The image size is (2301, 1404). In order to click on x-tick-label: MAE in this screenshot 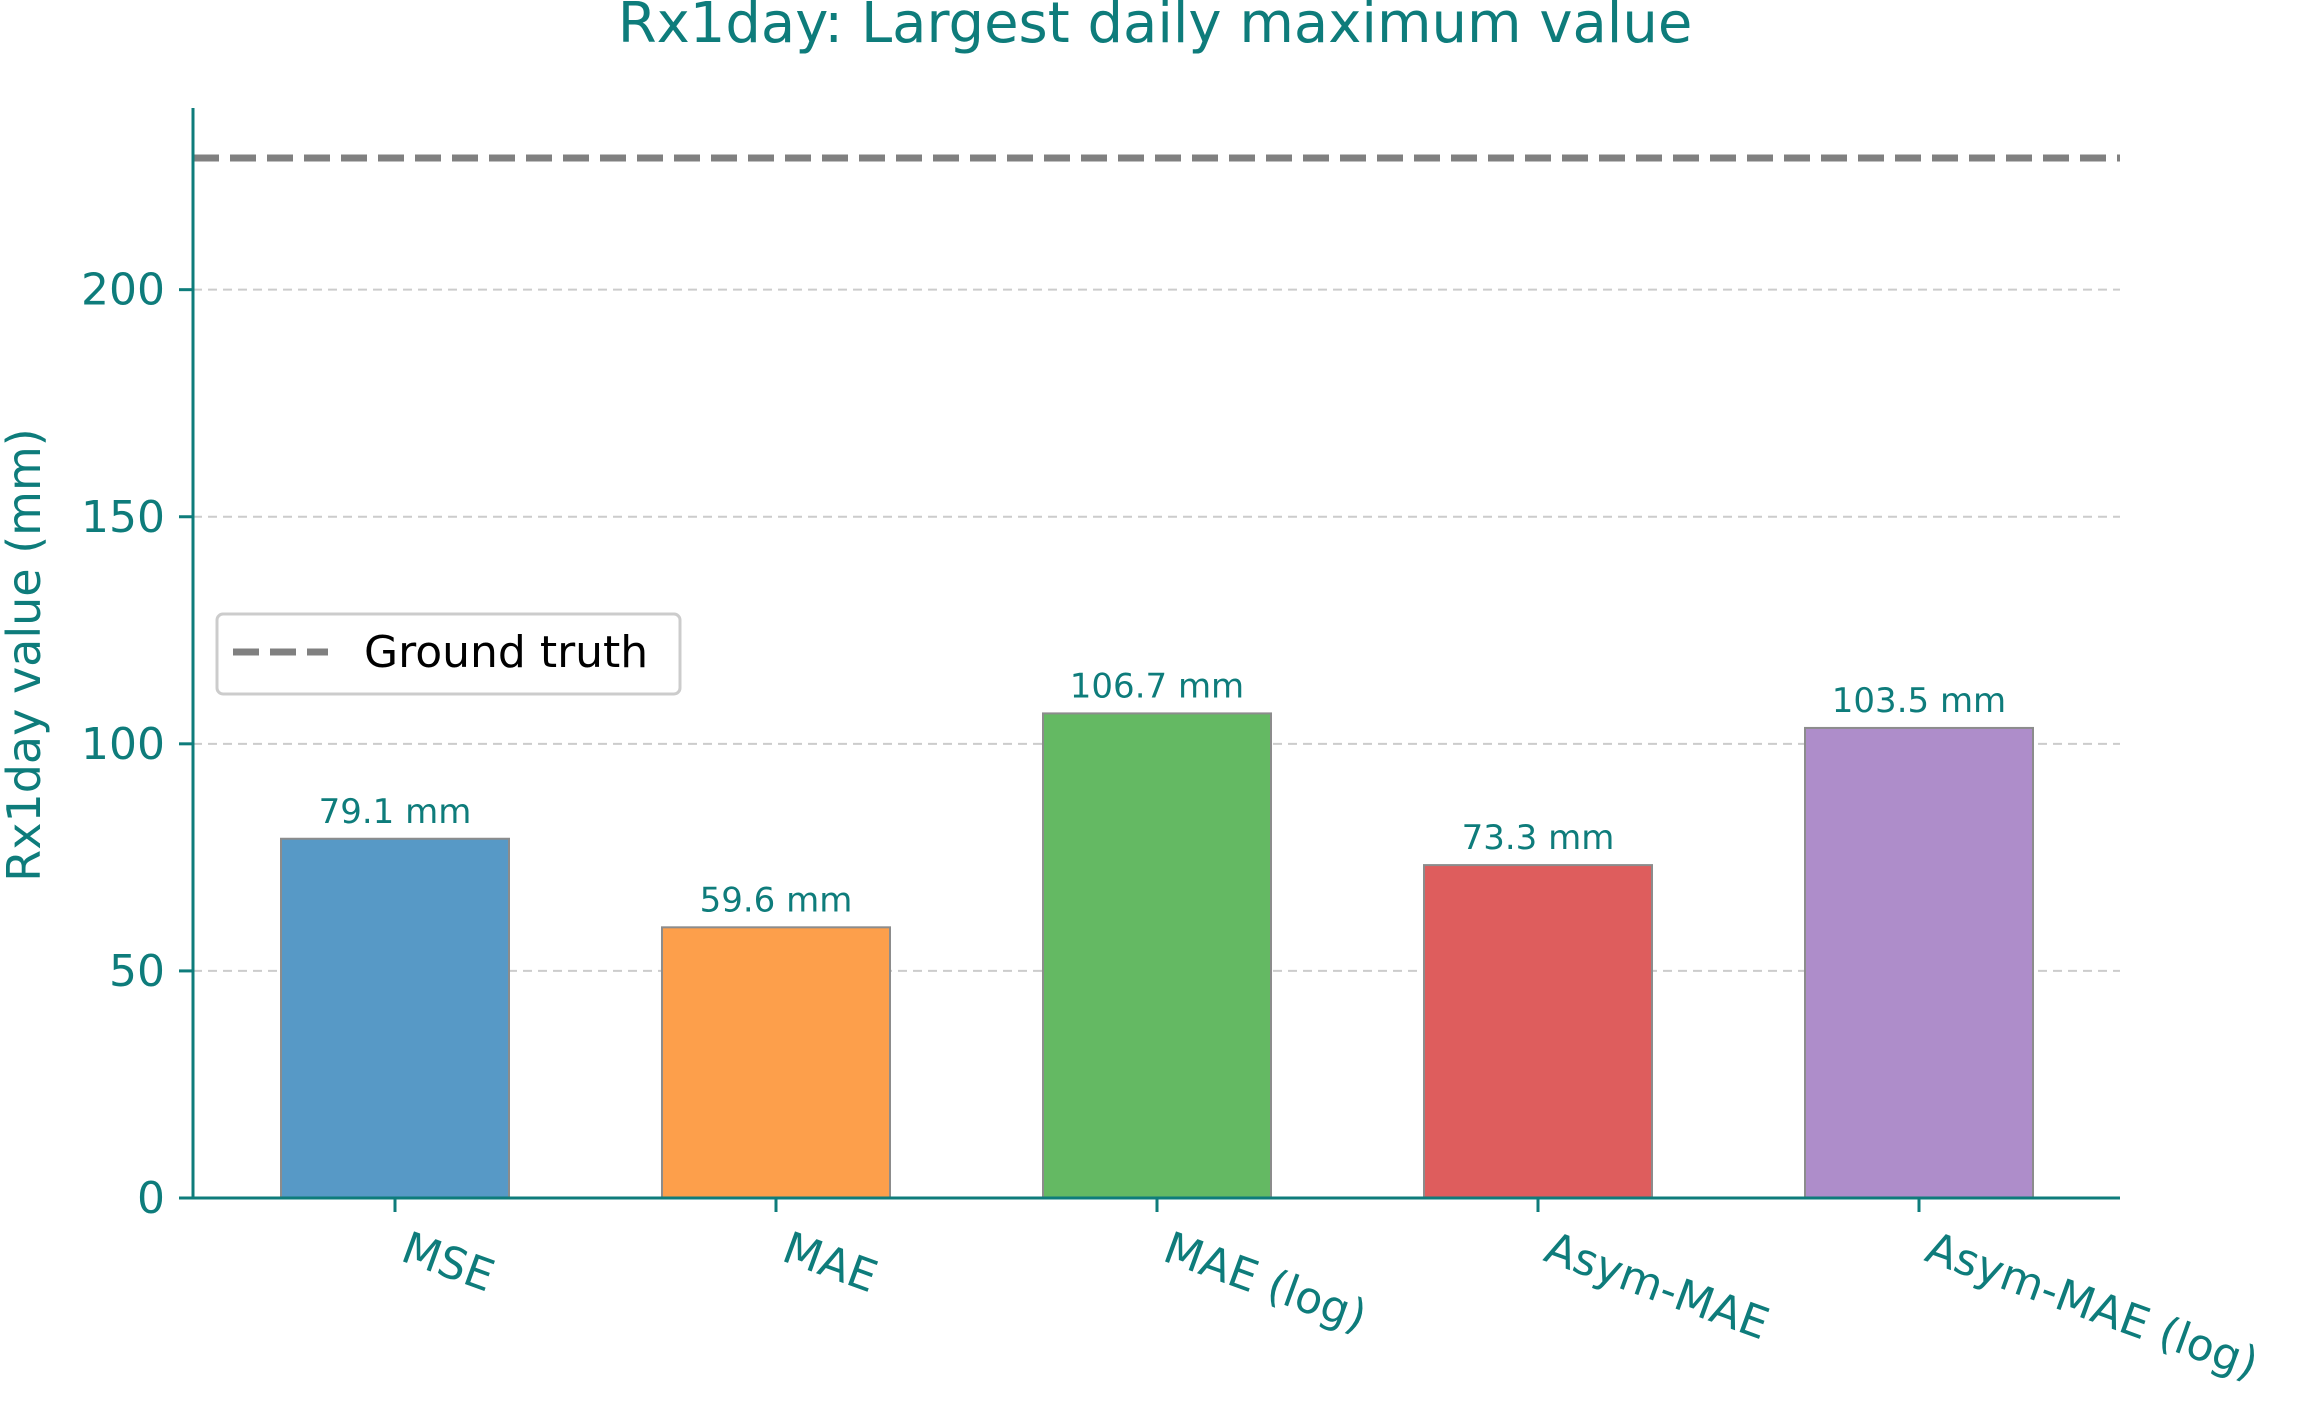, I will do `click(830, 1262)`.